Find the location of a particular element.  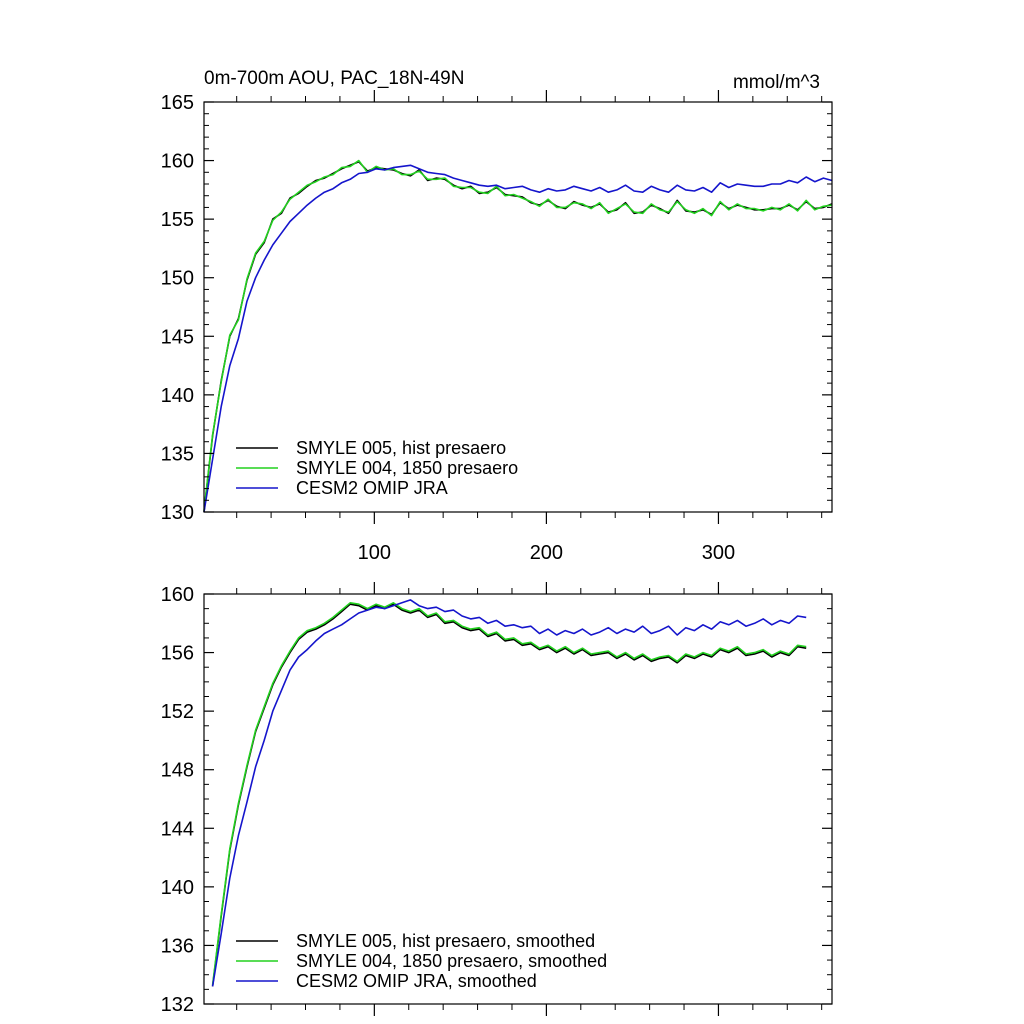

chart-title: 0m-700m AOU, PAC_18N-49N is located at coordinates (334, 78).